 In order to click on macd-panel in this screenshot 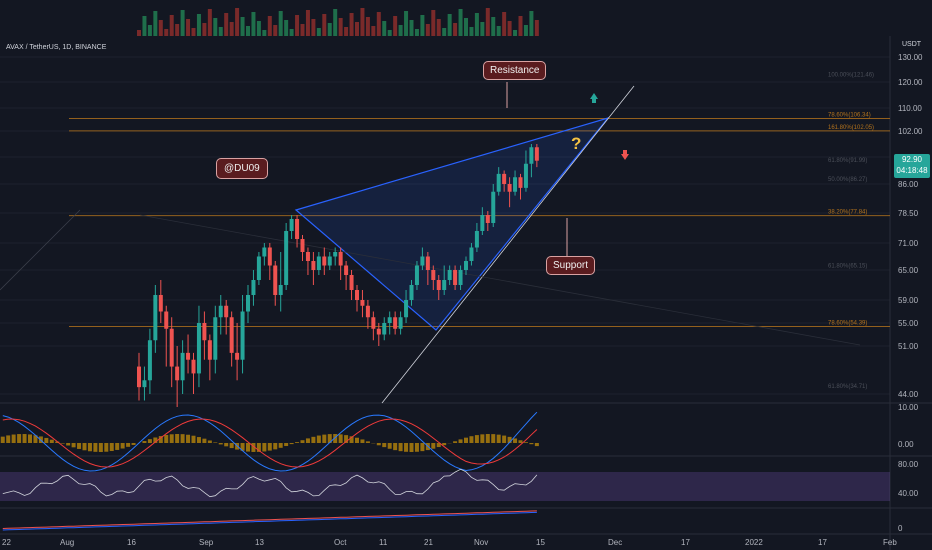, I will do `click(269, 441)`.